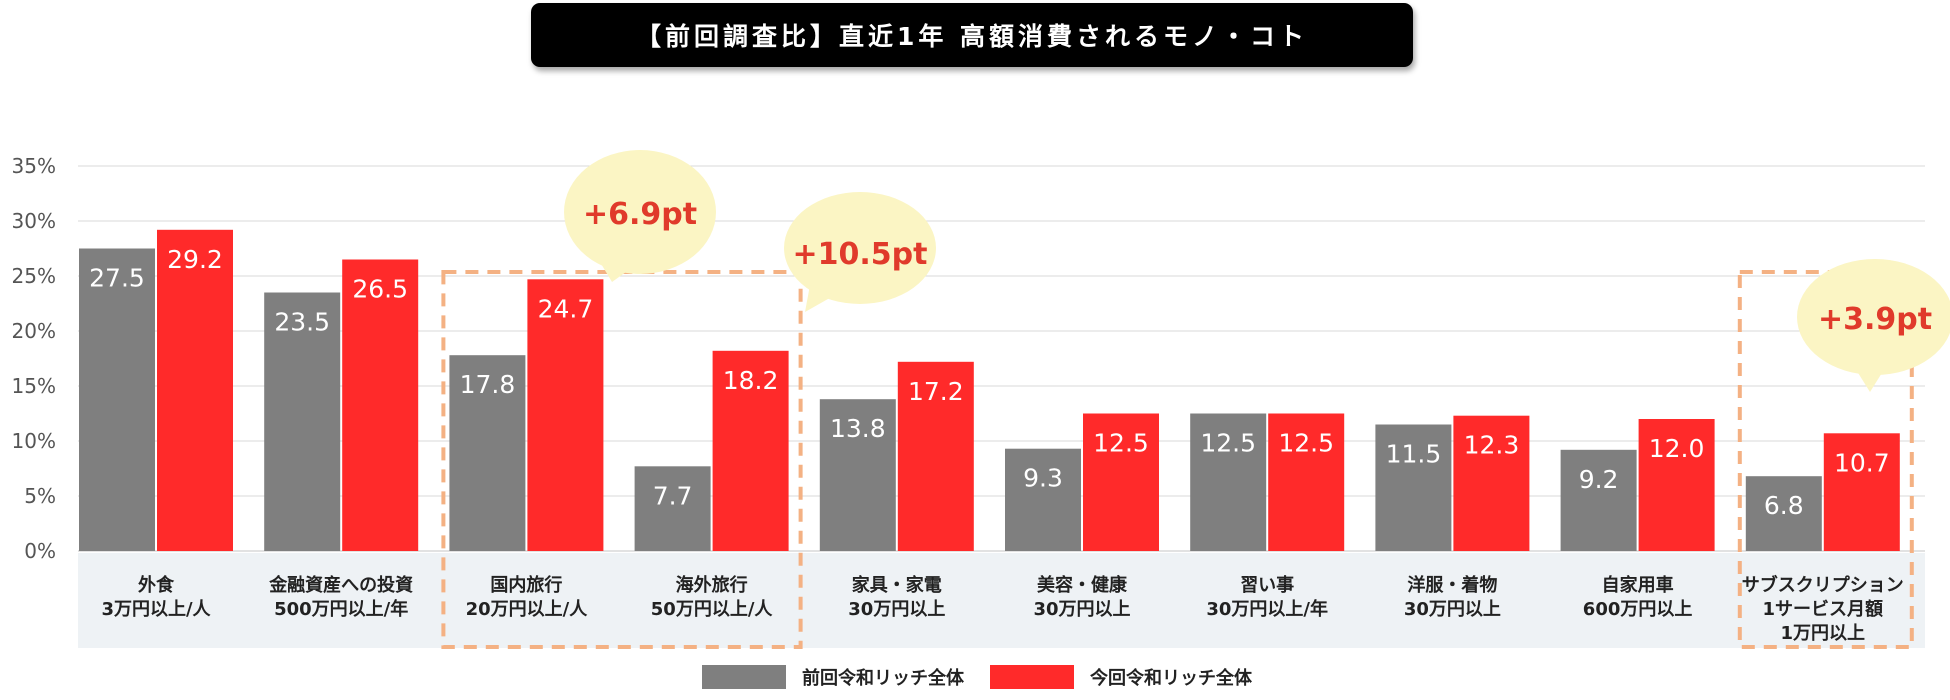  I want to click on data-label: 24.7, so click(566, 308).